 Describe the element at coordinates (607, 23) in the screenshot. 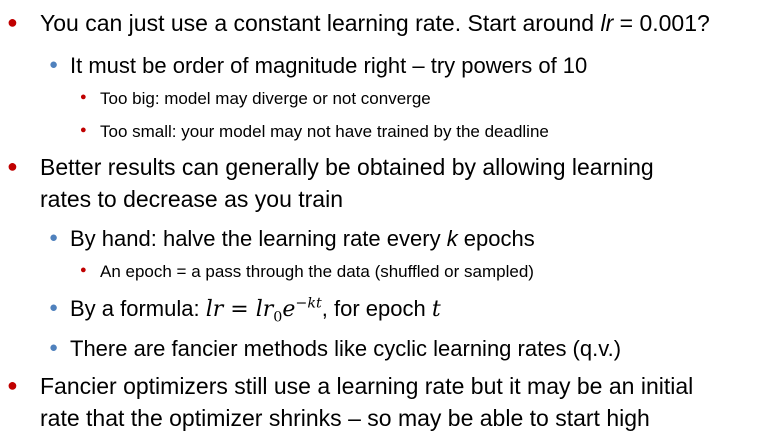

I see `lr-variable: lr` at that location.